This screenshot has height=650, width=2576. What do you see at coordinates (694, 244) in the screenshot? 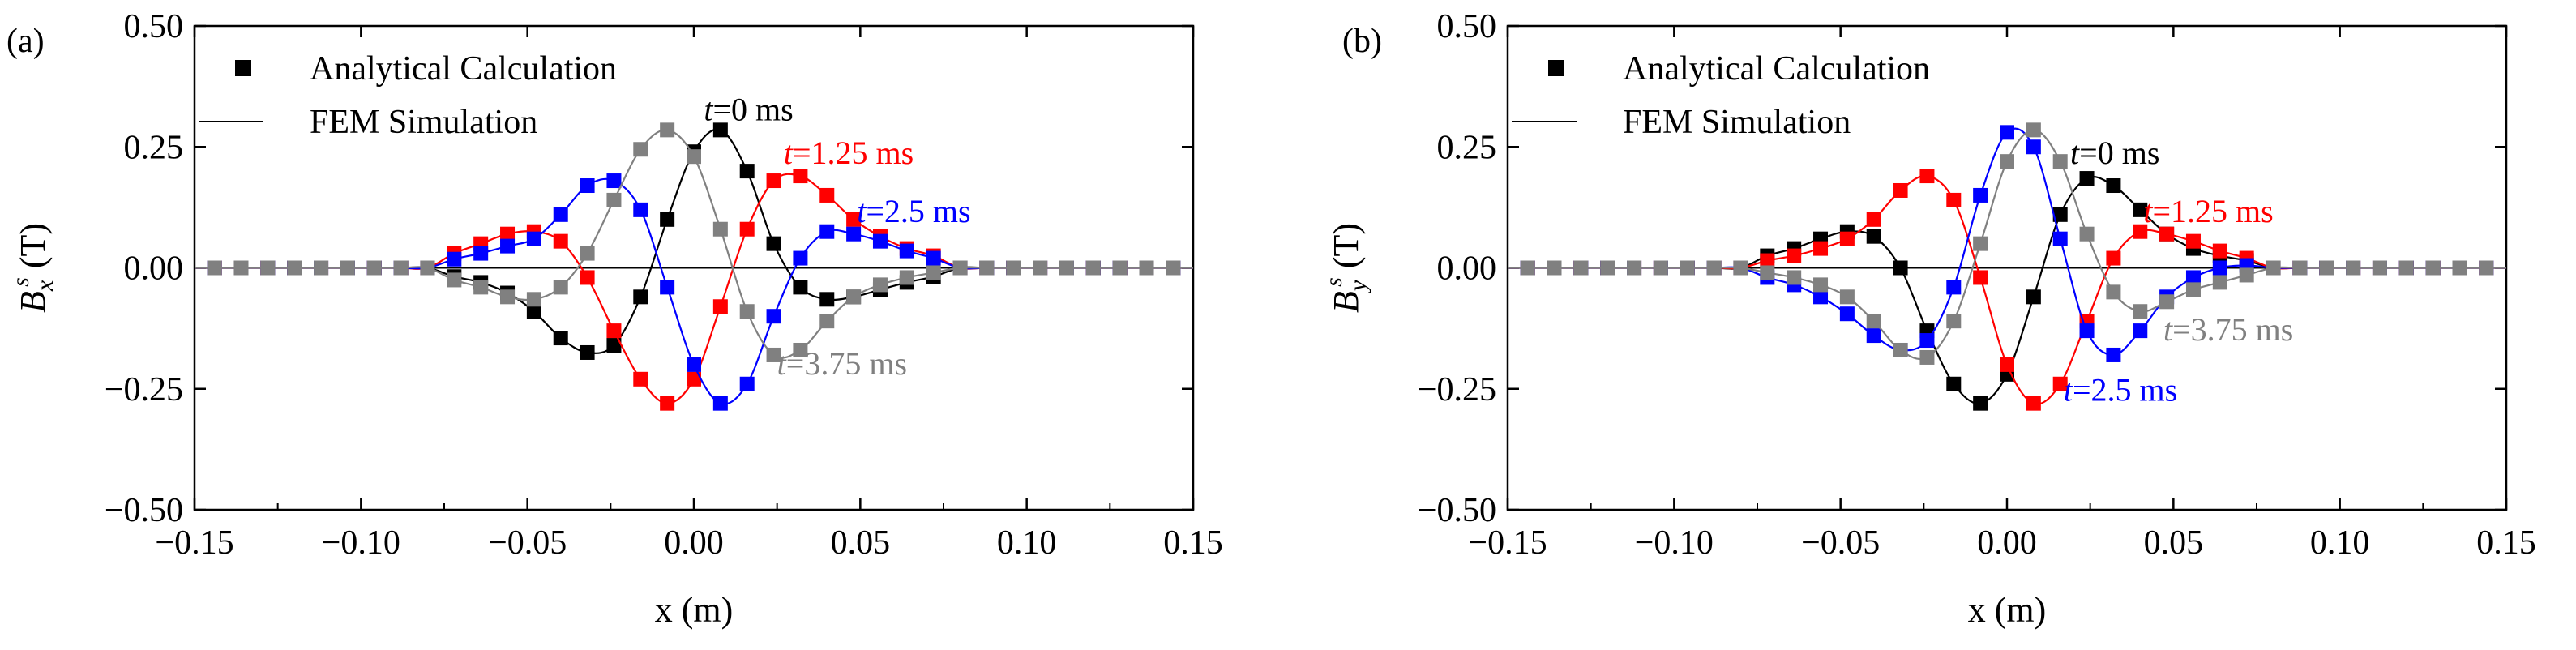
I see `series-line` at bounding box center [694, 244].